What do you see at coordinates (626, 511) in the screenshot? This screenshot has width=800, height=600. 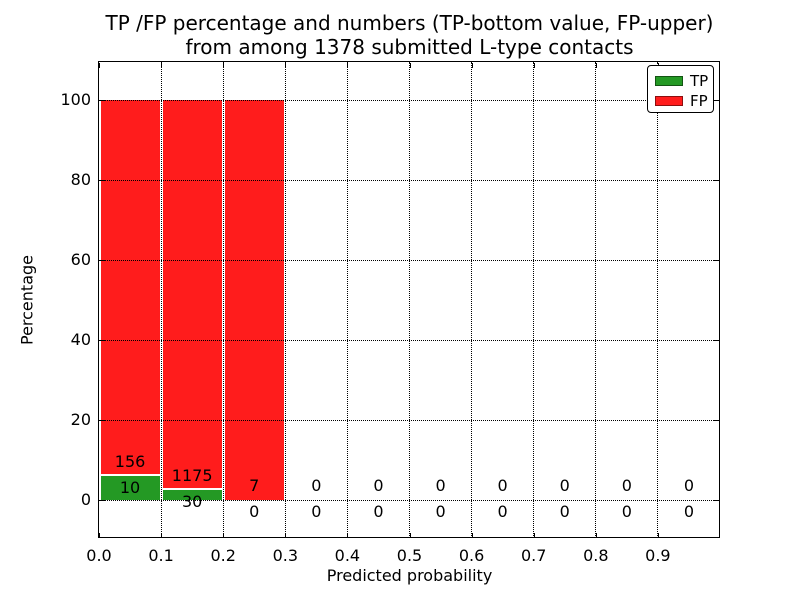 I see `tp-count-label-8: 0` at bounding box center [626, 511].